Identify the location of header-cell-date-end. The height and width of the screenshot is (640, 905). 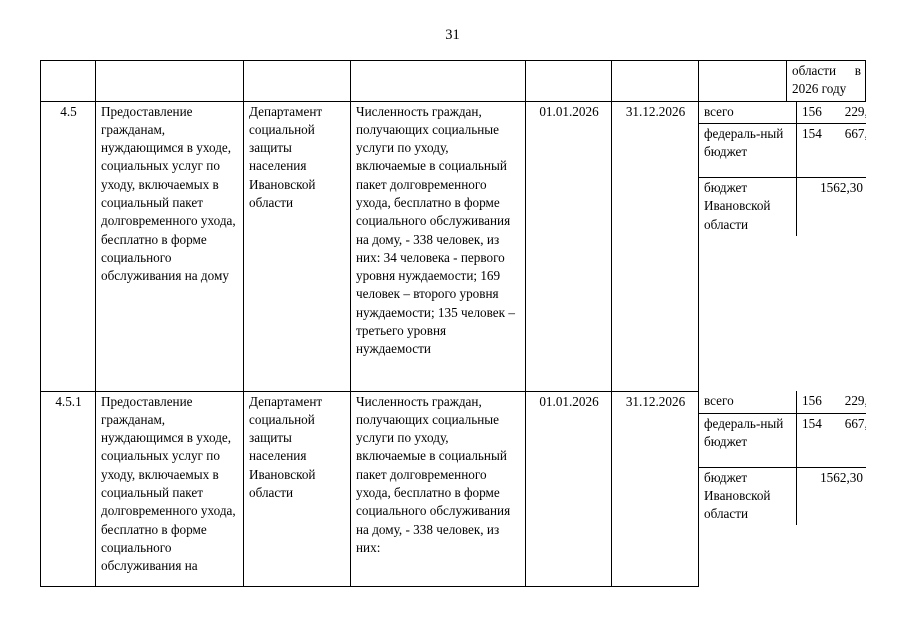
(655, 81).